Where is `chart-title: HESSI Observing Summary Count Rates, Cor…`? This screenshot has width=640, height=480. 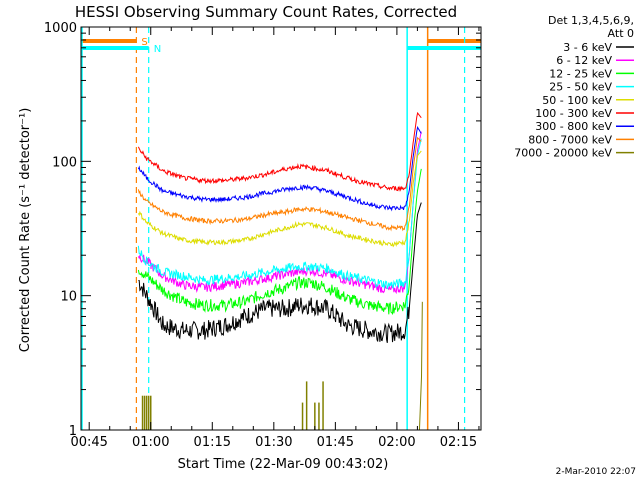
chart-title: HESSI Observing Summary Count Rates, Cor… is located at coordinates (266, 12).